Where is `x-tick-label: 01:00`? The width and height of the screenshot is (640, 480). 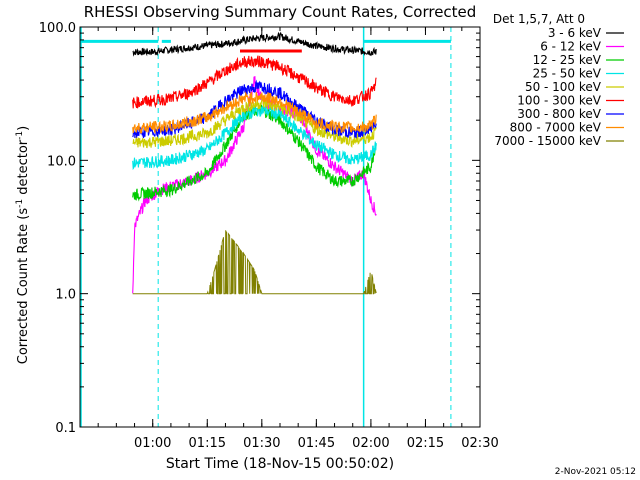 x-tick-label: 01:00 is located at coordinates (152, 443).